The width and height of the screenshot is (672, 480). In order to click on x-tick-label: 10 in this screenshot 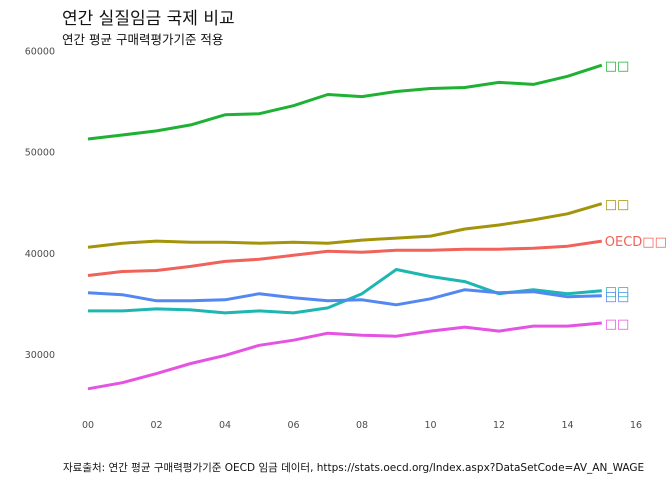, I will do `click(430, 425)`.